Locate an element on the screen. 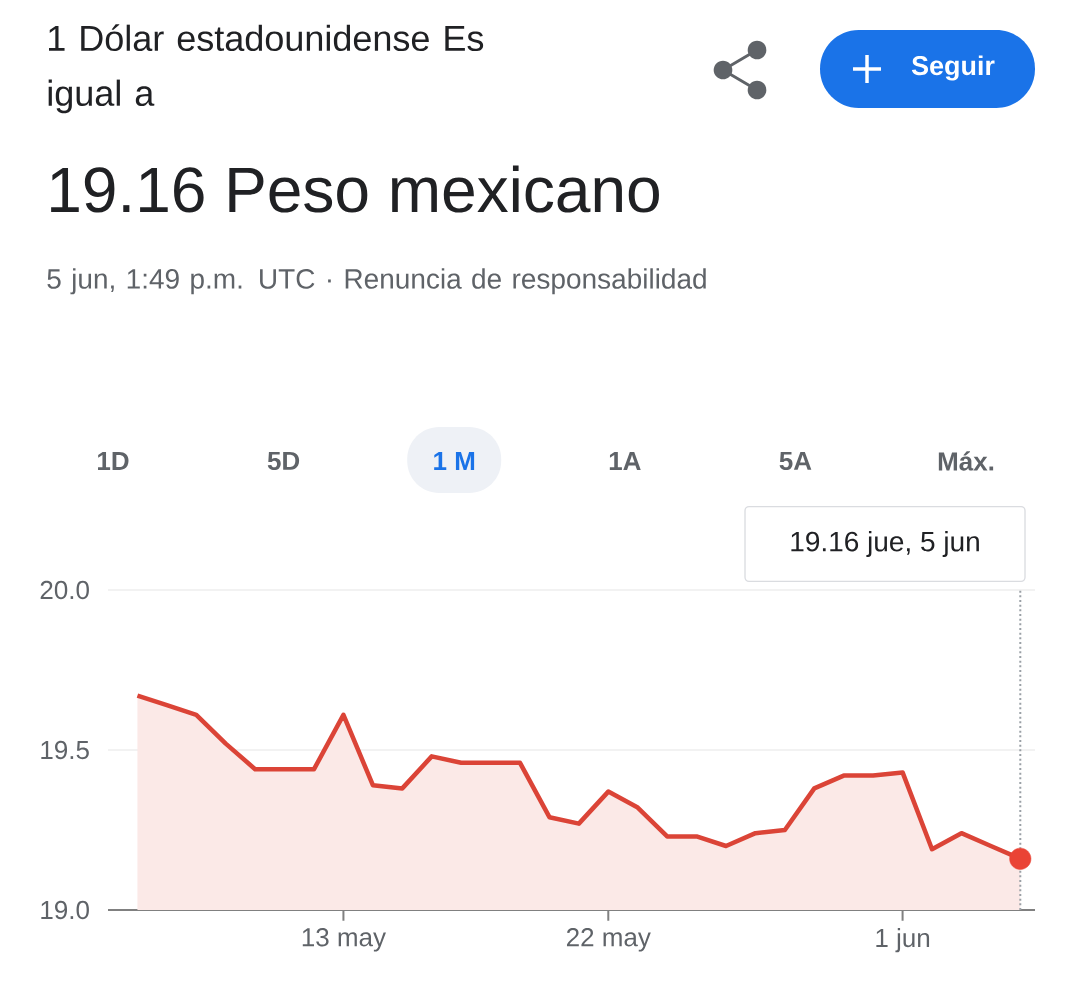  chart-subtitle: 19.16 Peso mexicano is located at coordinates (355, 189).